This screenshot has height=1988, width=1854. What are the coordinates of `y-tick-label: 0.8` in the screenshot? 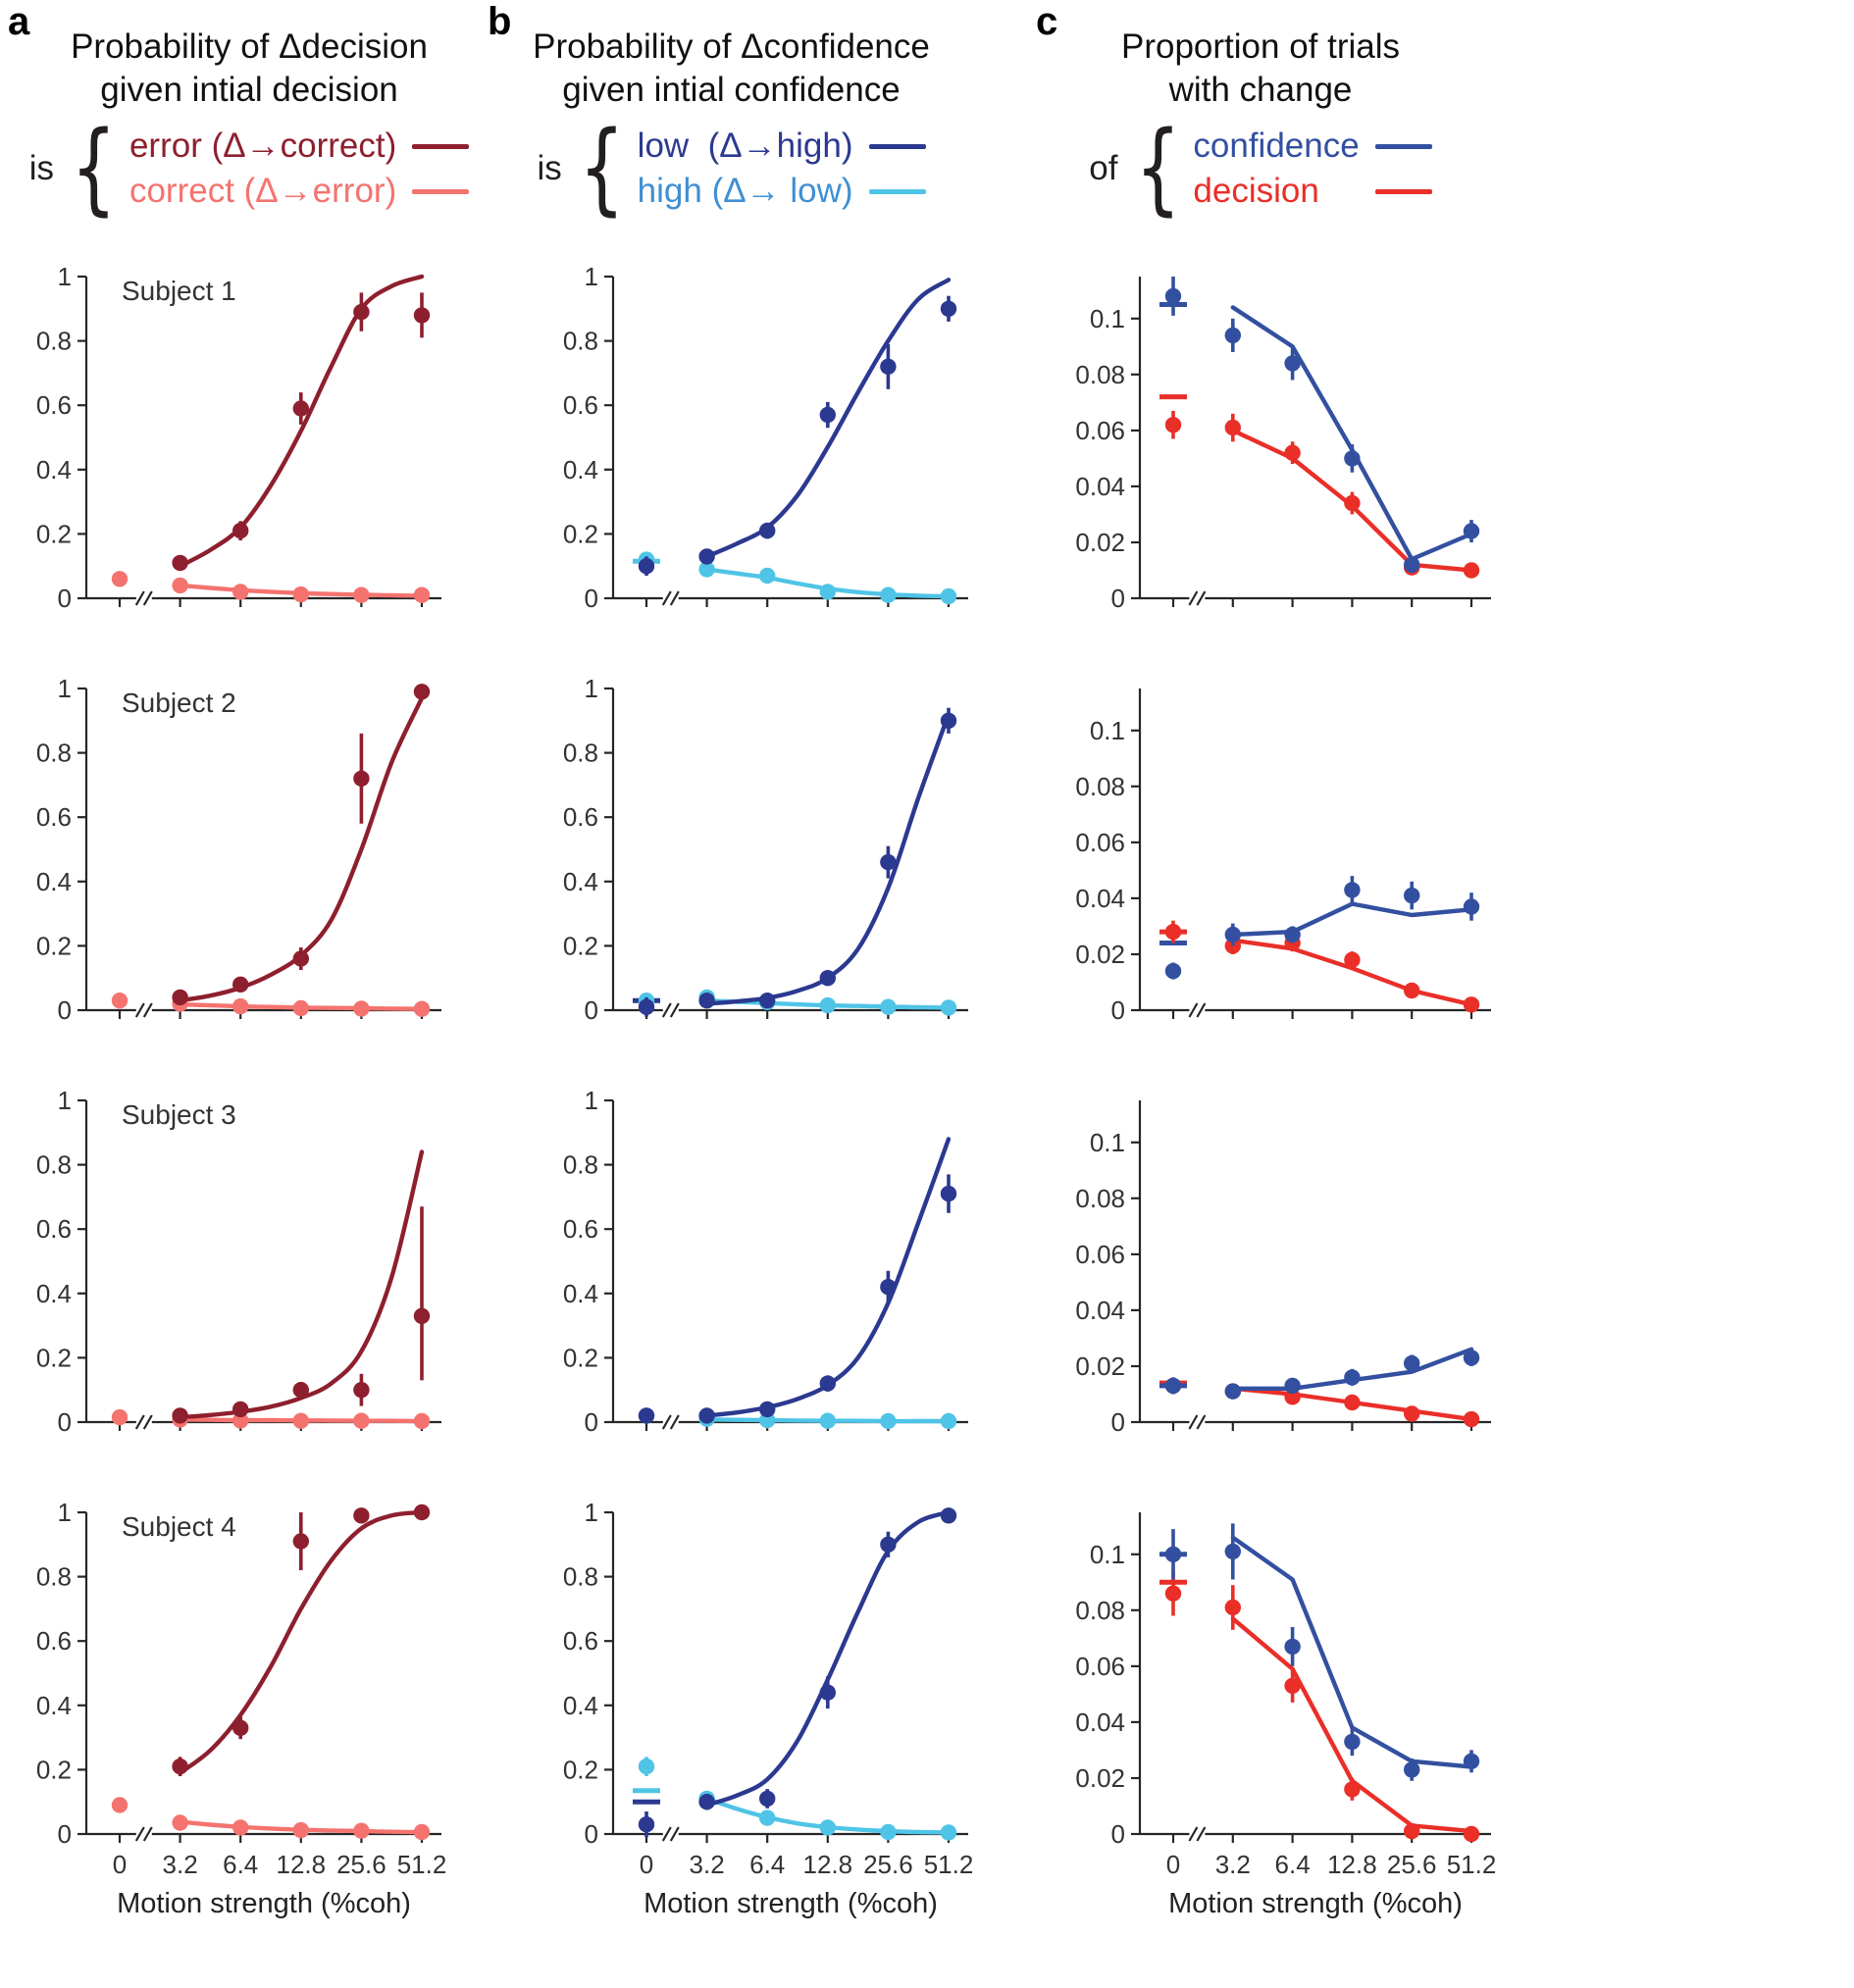 It's located at (580, 1165).